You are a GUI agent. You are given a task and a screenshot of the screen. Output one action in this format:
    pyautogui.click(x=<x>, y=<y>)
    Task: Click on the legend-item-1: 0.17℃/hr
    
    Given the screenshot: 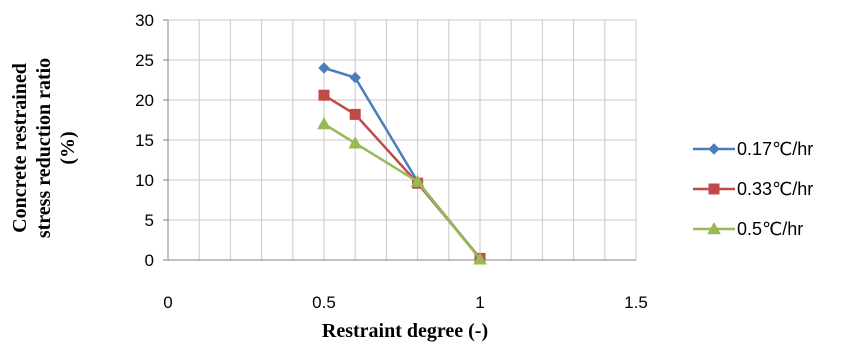 What is the action you would take?
    pyautogui.click(x=753, y=149)
    